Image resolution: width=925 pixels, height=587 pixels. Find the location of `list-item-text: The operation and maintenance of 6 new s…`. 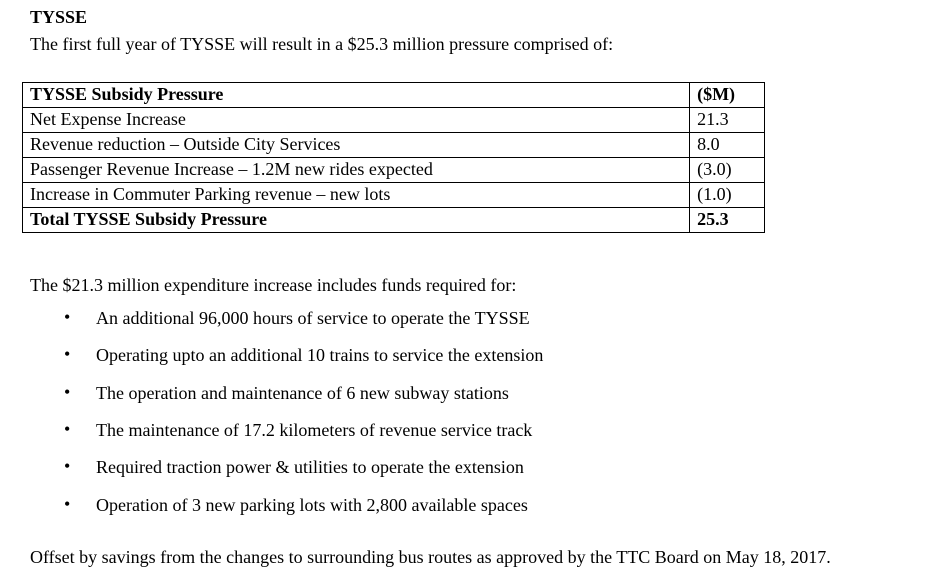

list-item-text: The operation and maintenance of 6 new s… is located at coordinates (302, 392).